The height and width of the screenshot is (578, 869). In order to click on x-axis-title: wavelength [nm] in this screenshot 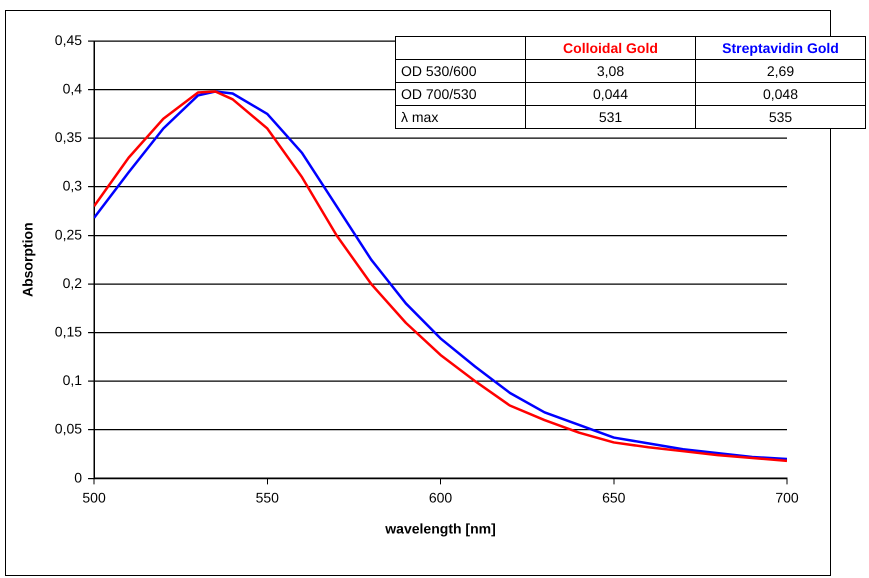, I will do `click(440, 528)`.